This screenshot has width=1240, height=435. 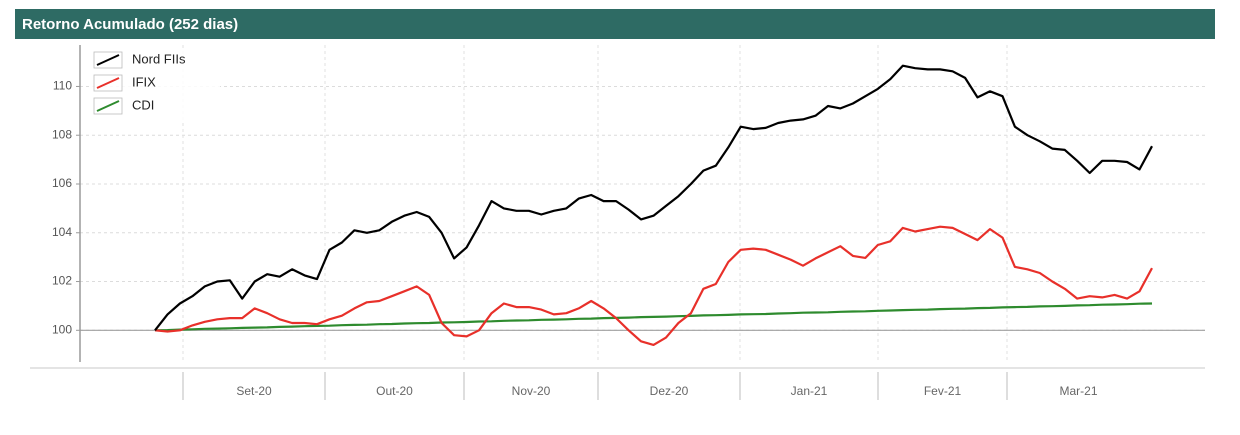 I want to click on series-line, so click(x=653, y=317).